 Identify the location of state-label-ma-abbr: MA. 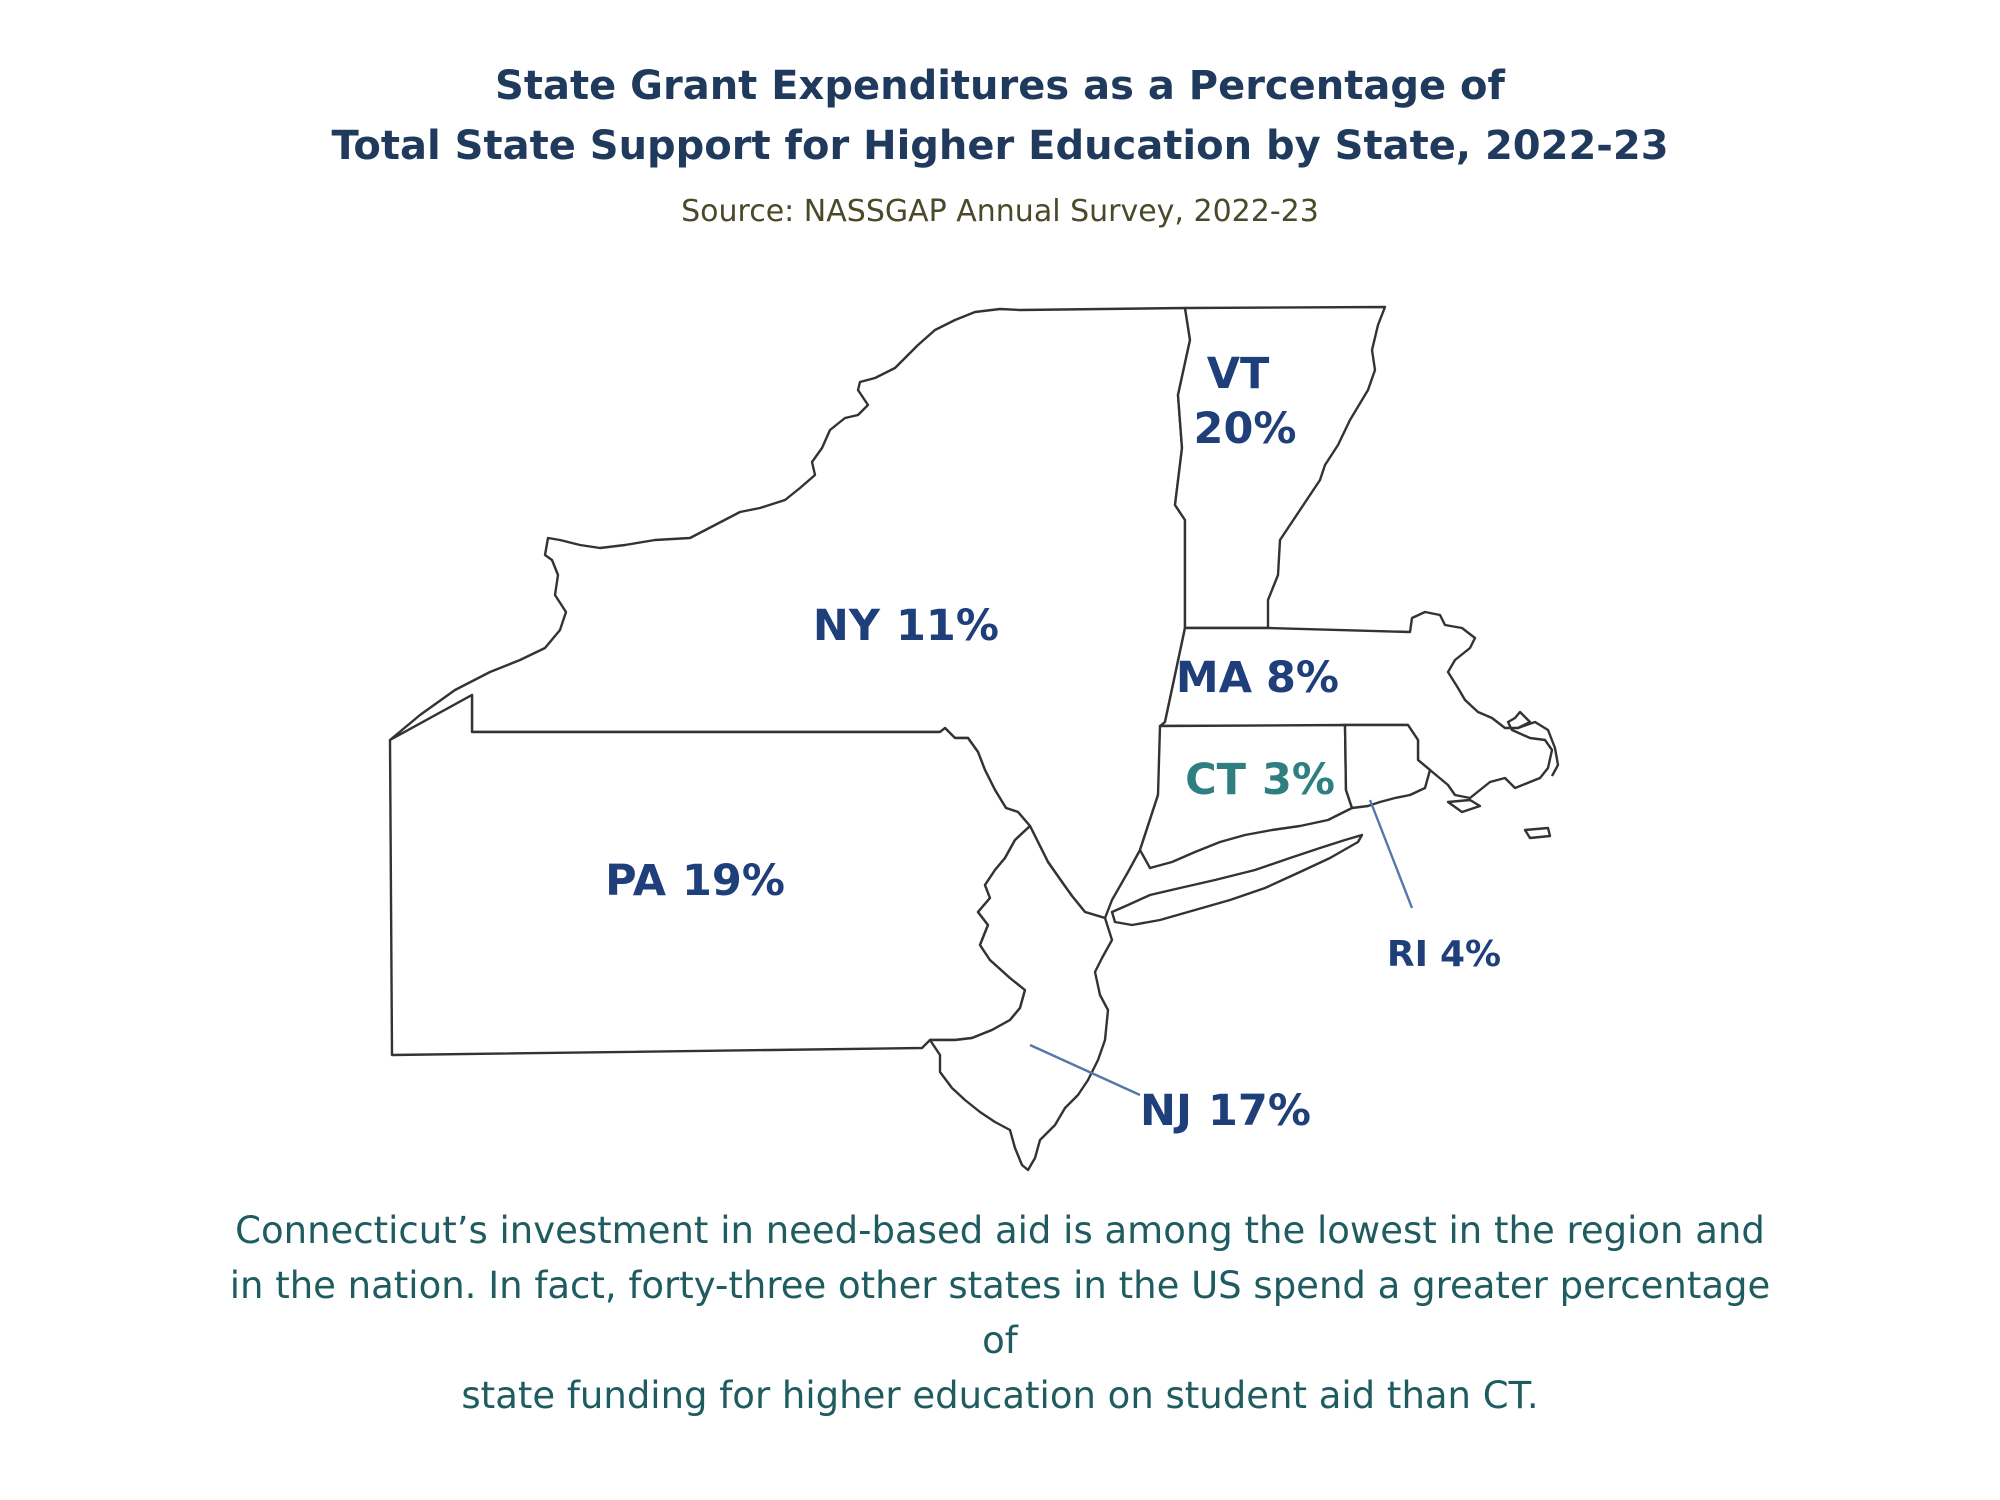
(1214, 678).